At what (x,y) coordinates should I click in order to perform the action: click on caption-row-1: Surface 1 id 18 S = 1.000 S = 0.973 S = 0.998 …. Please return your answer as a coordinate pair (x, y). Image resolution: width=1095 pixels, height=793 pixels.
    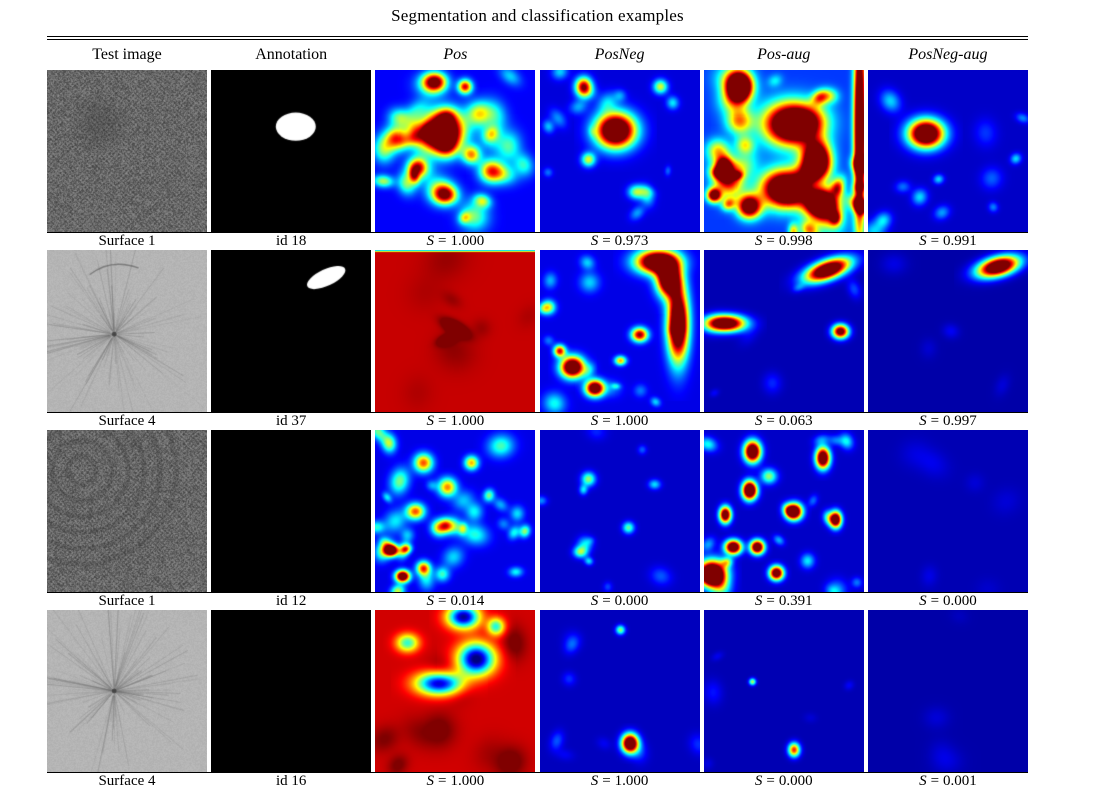
    Looking at the image, I should click on (537, 241).